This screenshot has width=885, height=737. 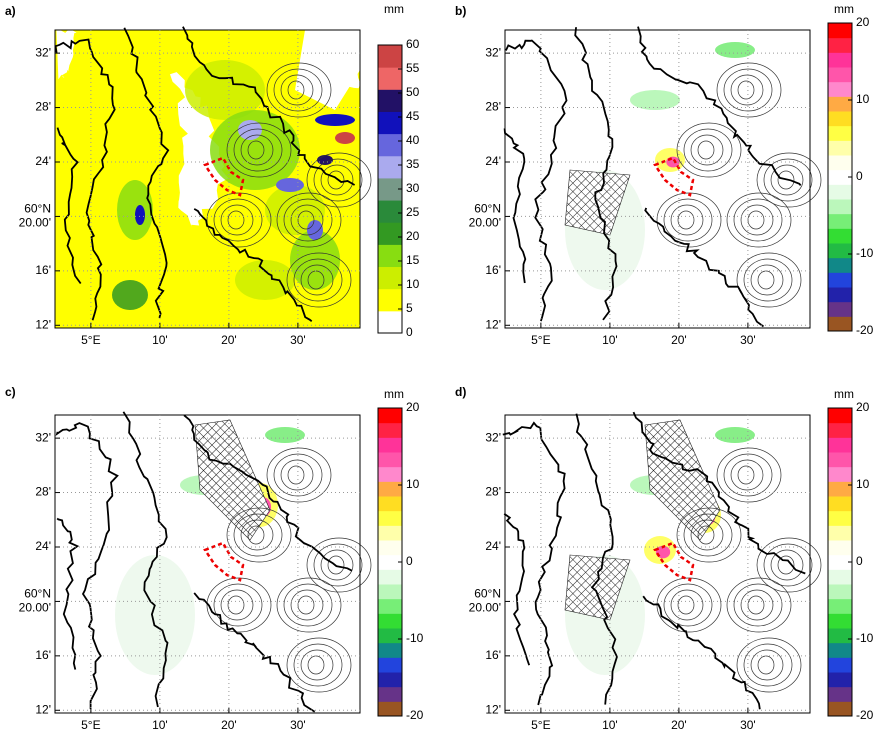 I want to click on colorbar-label: -10, so click(x=865, y=253).